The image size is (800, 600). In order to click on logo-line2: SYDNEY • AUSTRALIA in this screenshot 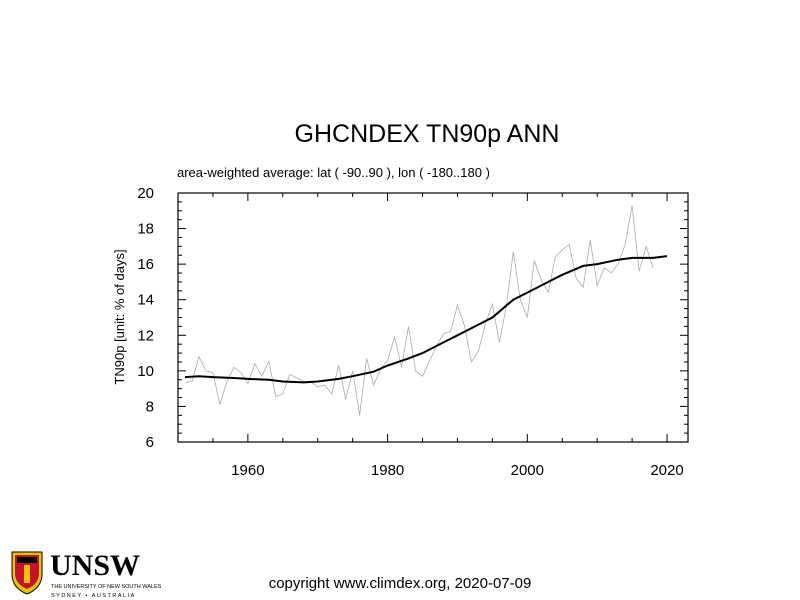, I will do `click(93, 596)`.